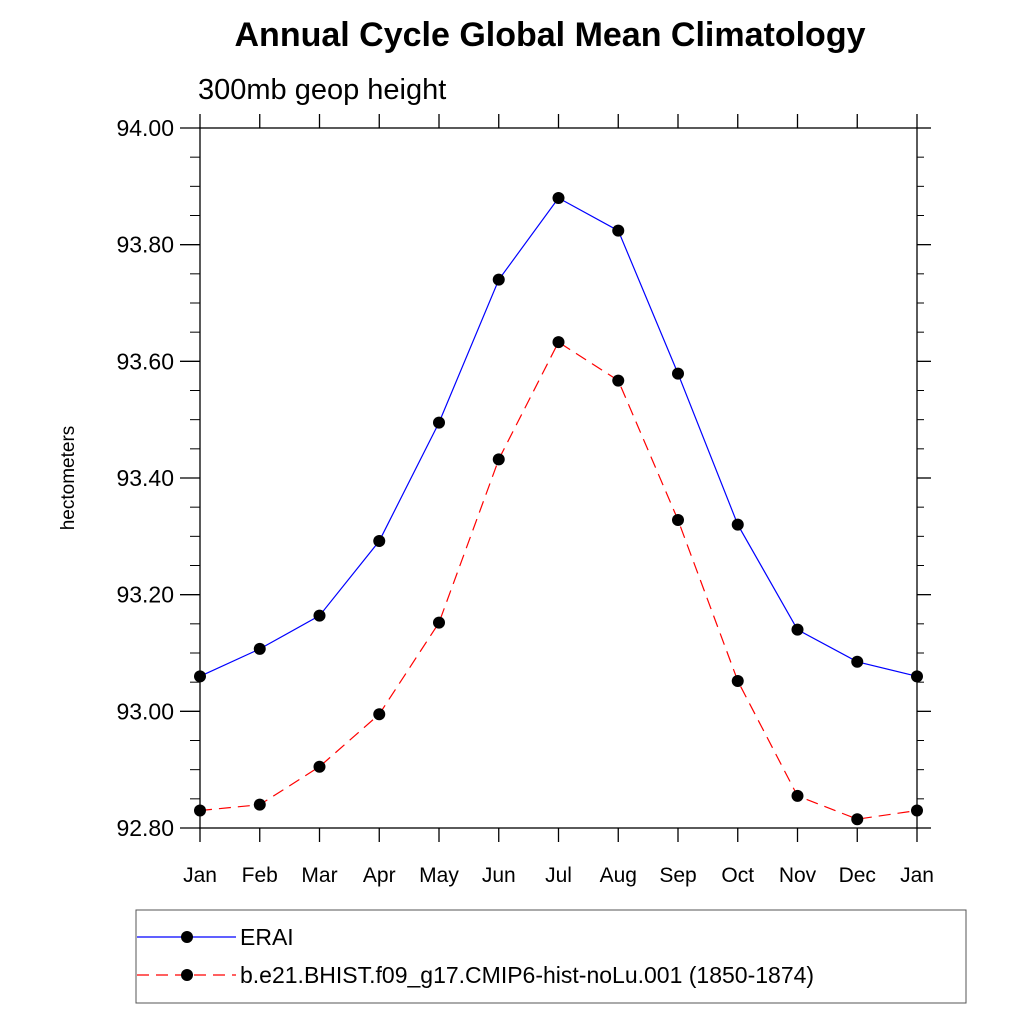 This screenshot has width=1024, height=1024. I want to click on y-tick-label: 93.00, so click(145, 711).